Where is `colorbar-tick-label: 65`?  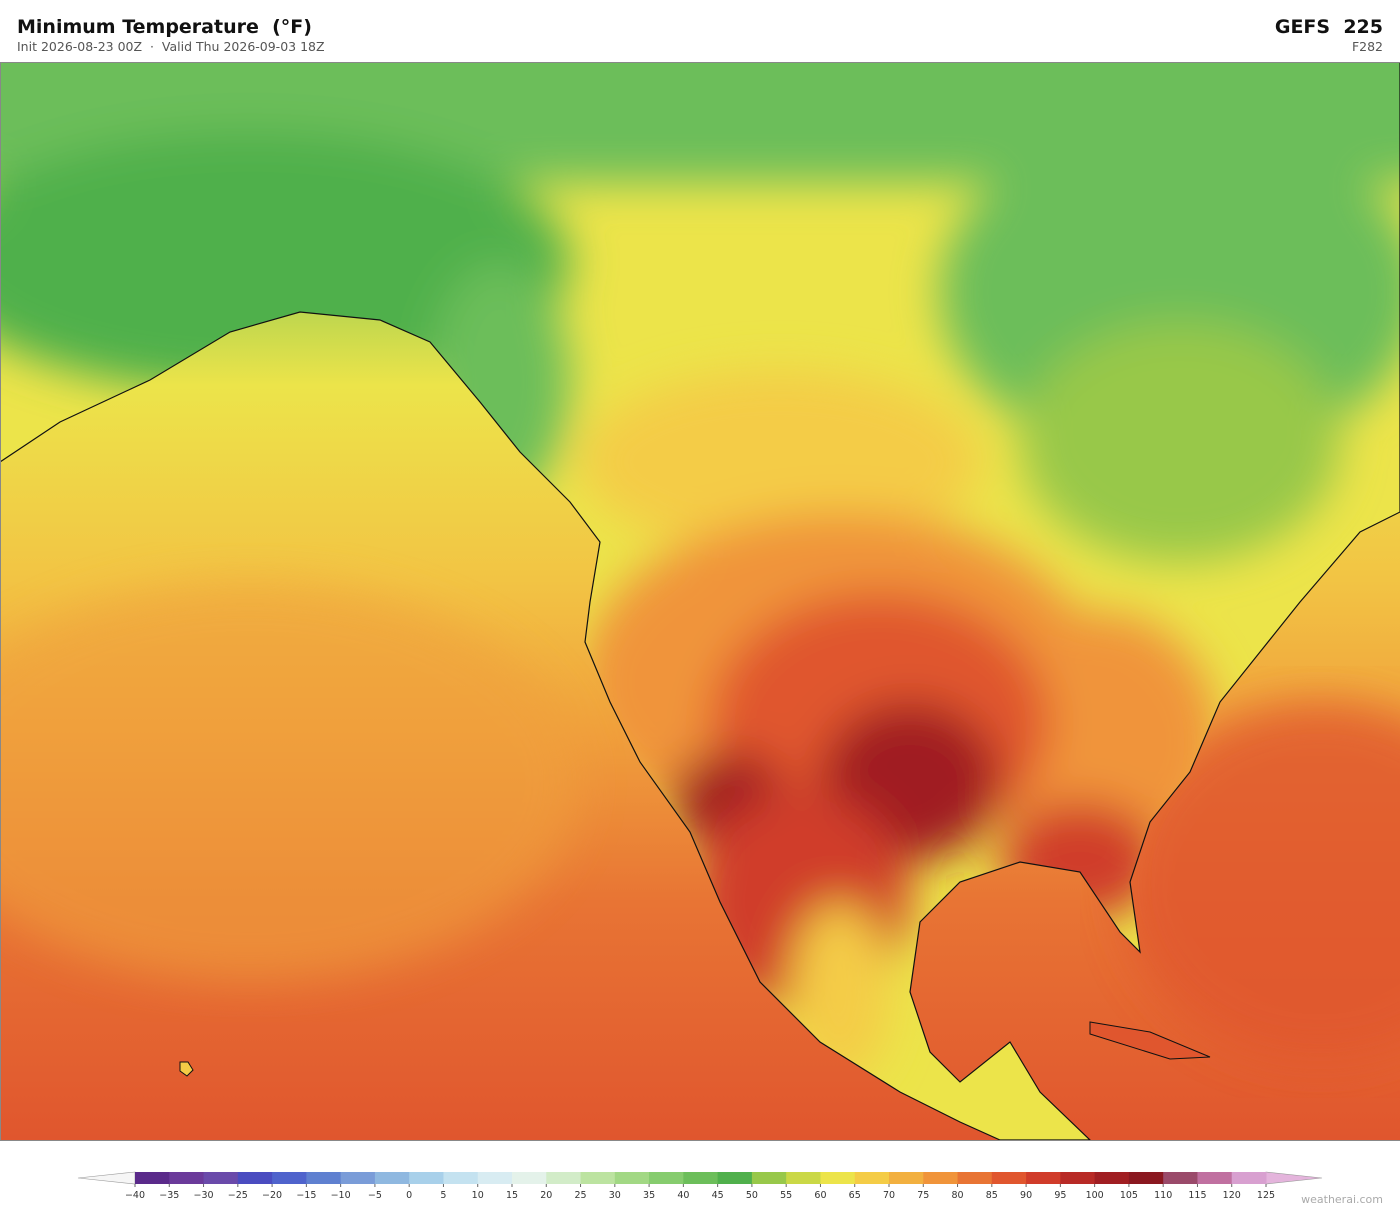
colorbar-tick-label: 65 is located at coordinates (855, 1195).